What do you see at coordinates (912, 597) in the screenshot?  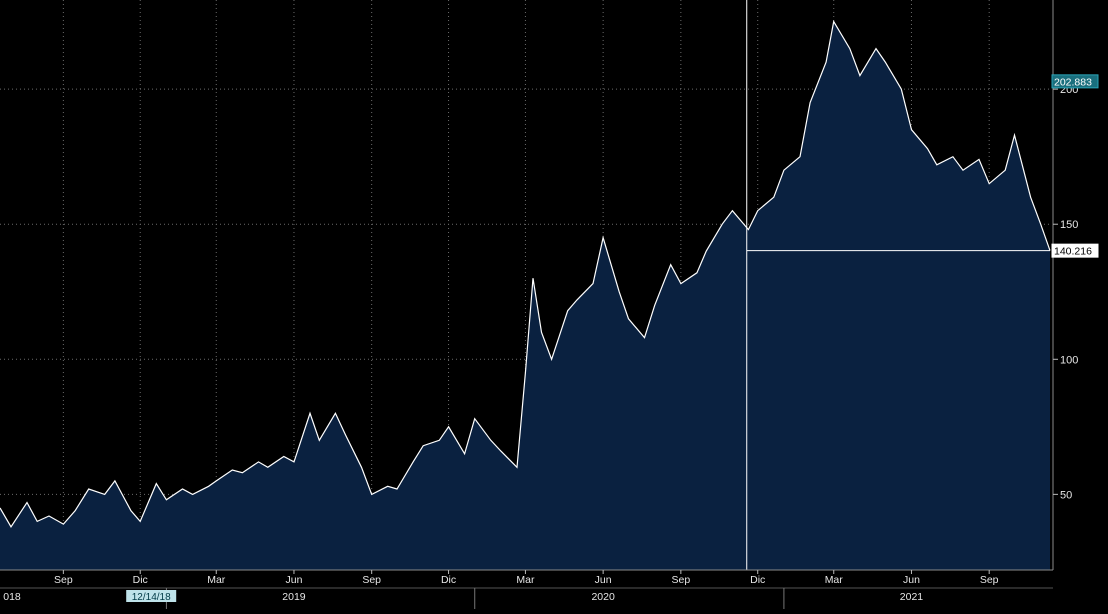 I see `year-label: 2021` at bounding box center [912, 597].